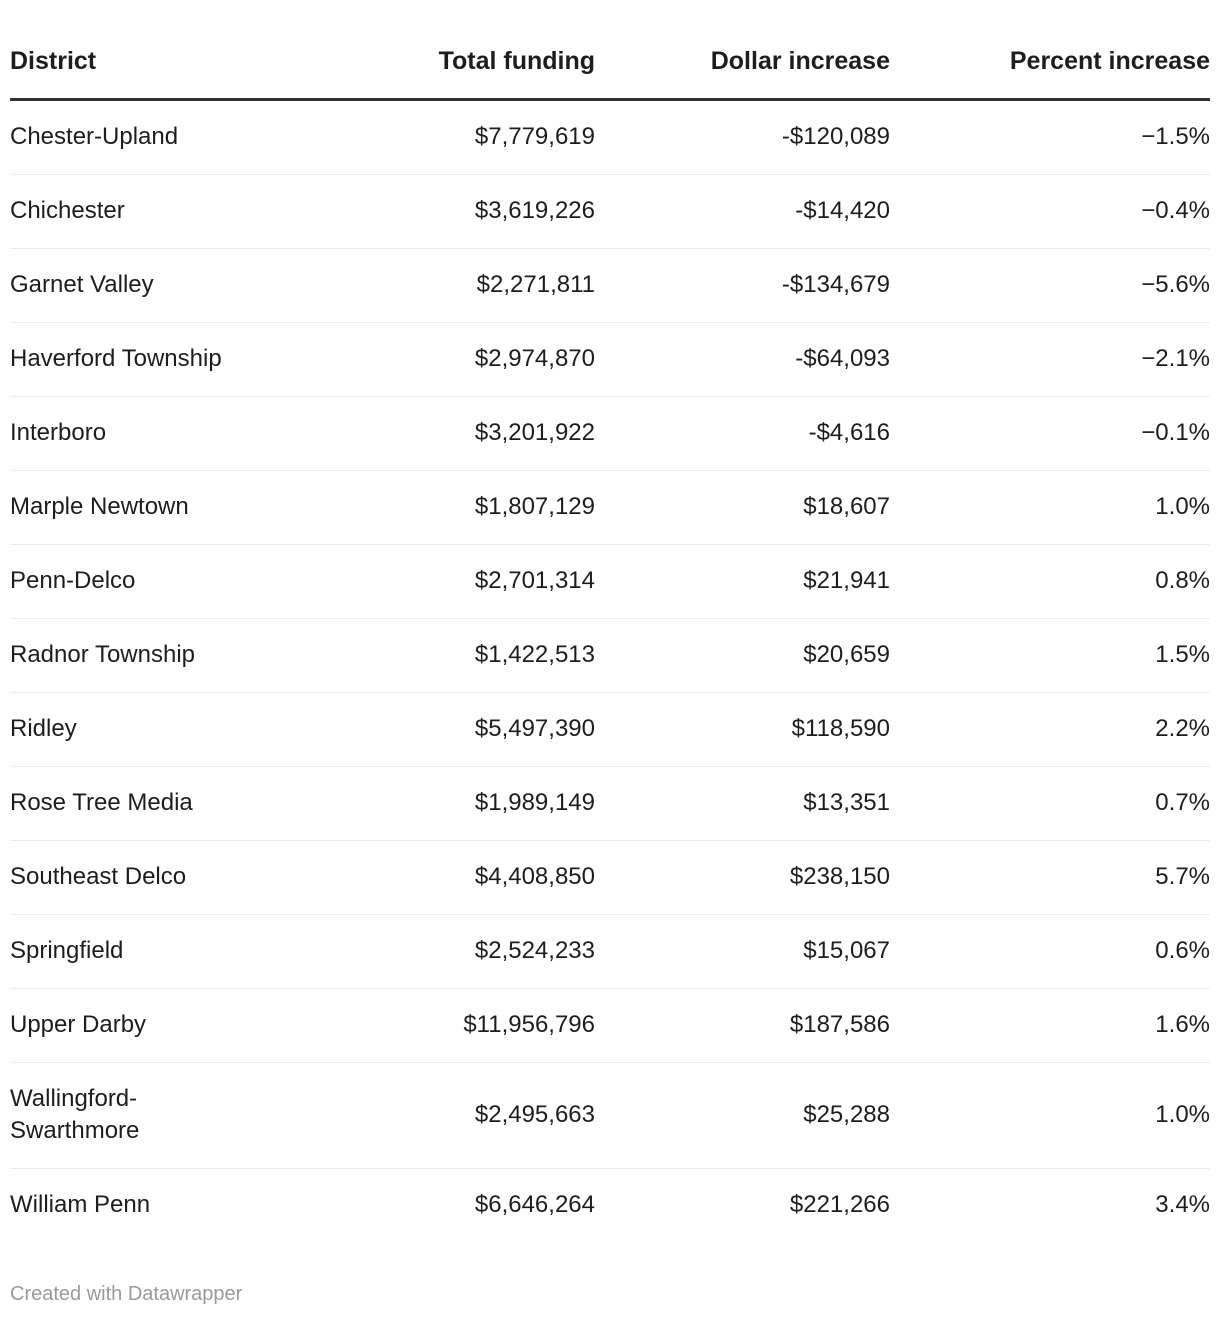  I want to click on cell-total-funding: $2,271,811, so click(427, 285).